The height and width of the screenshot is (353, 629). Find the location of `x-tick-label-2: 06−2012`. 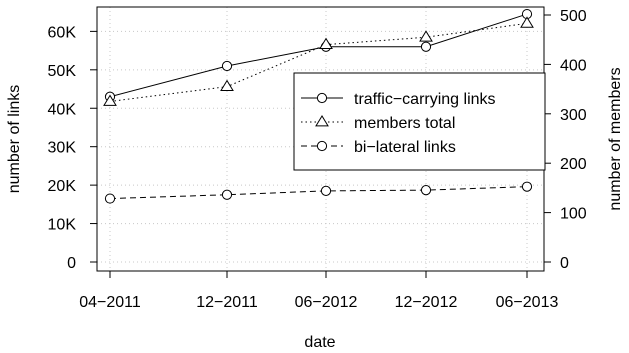

x-tick-label-2: 06−2012 is located at coordinates (326, 302).